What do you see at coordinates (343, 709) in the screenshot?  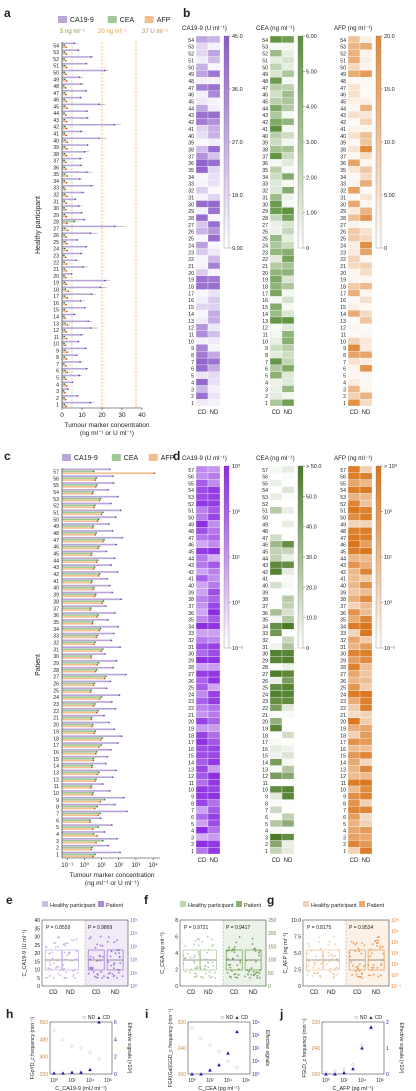 I see `heatmap-row-label: 22` at bounding box center [343, 709].